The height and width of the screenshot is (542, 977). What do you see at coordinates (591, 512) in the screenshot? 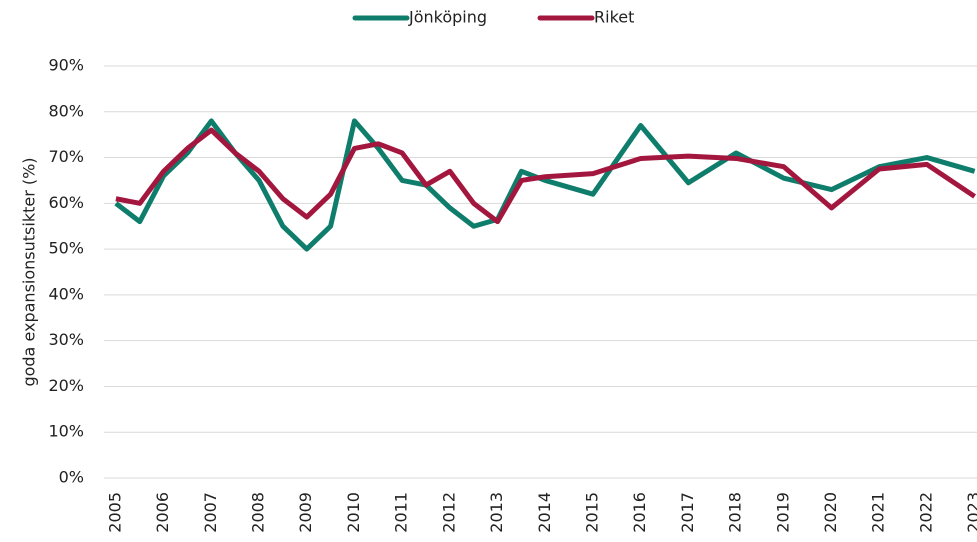
I see `x-tick-label: 2015` at bounding box center [591, 512].